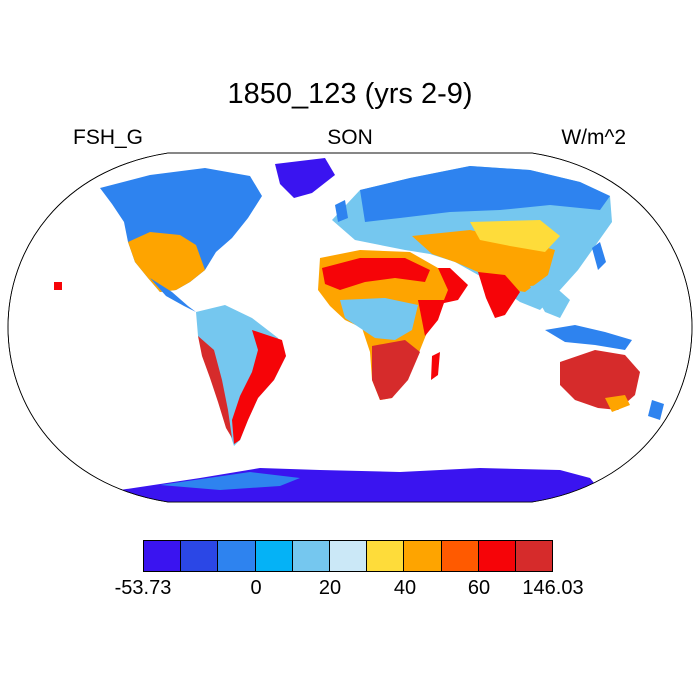 The image size is (700, 700). Describe the element at coordinates (600, 380) in the screenshot. I see `australia` at that location.